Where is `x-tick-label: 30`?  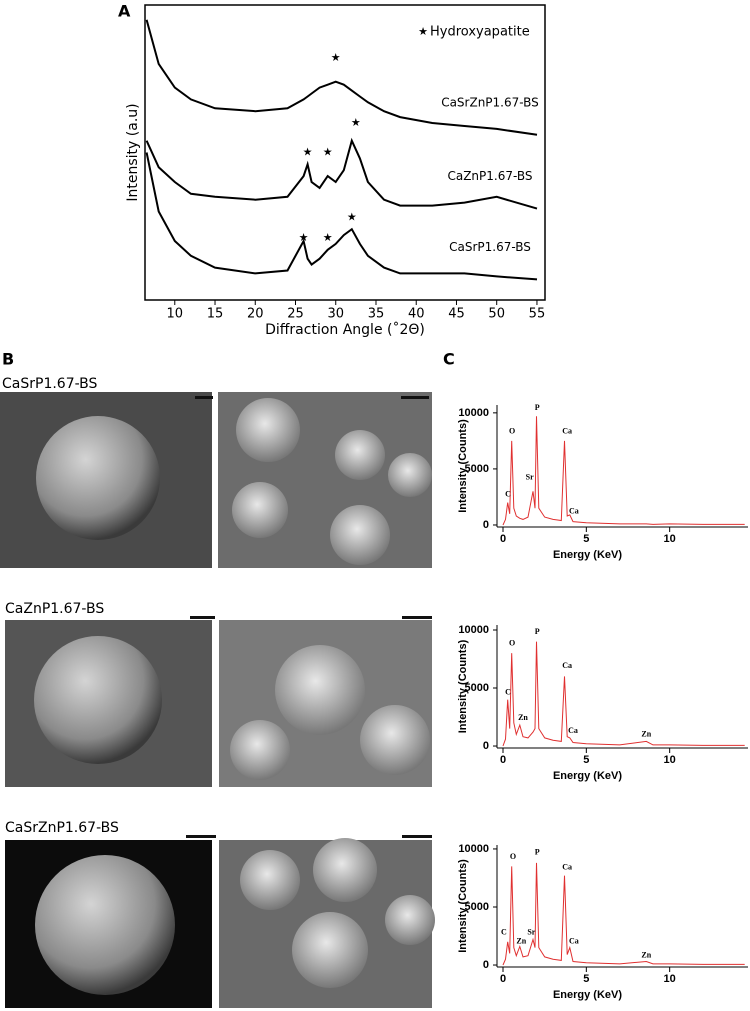
x-tick-label: 30 is located at coordinates (335, 314).